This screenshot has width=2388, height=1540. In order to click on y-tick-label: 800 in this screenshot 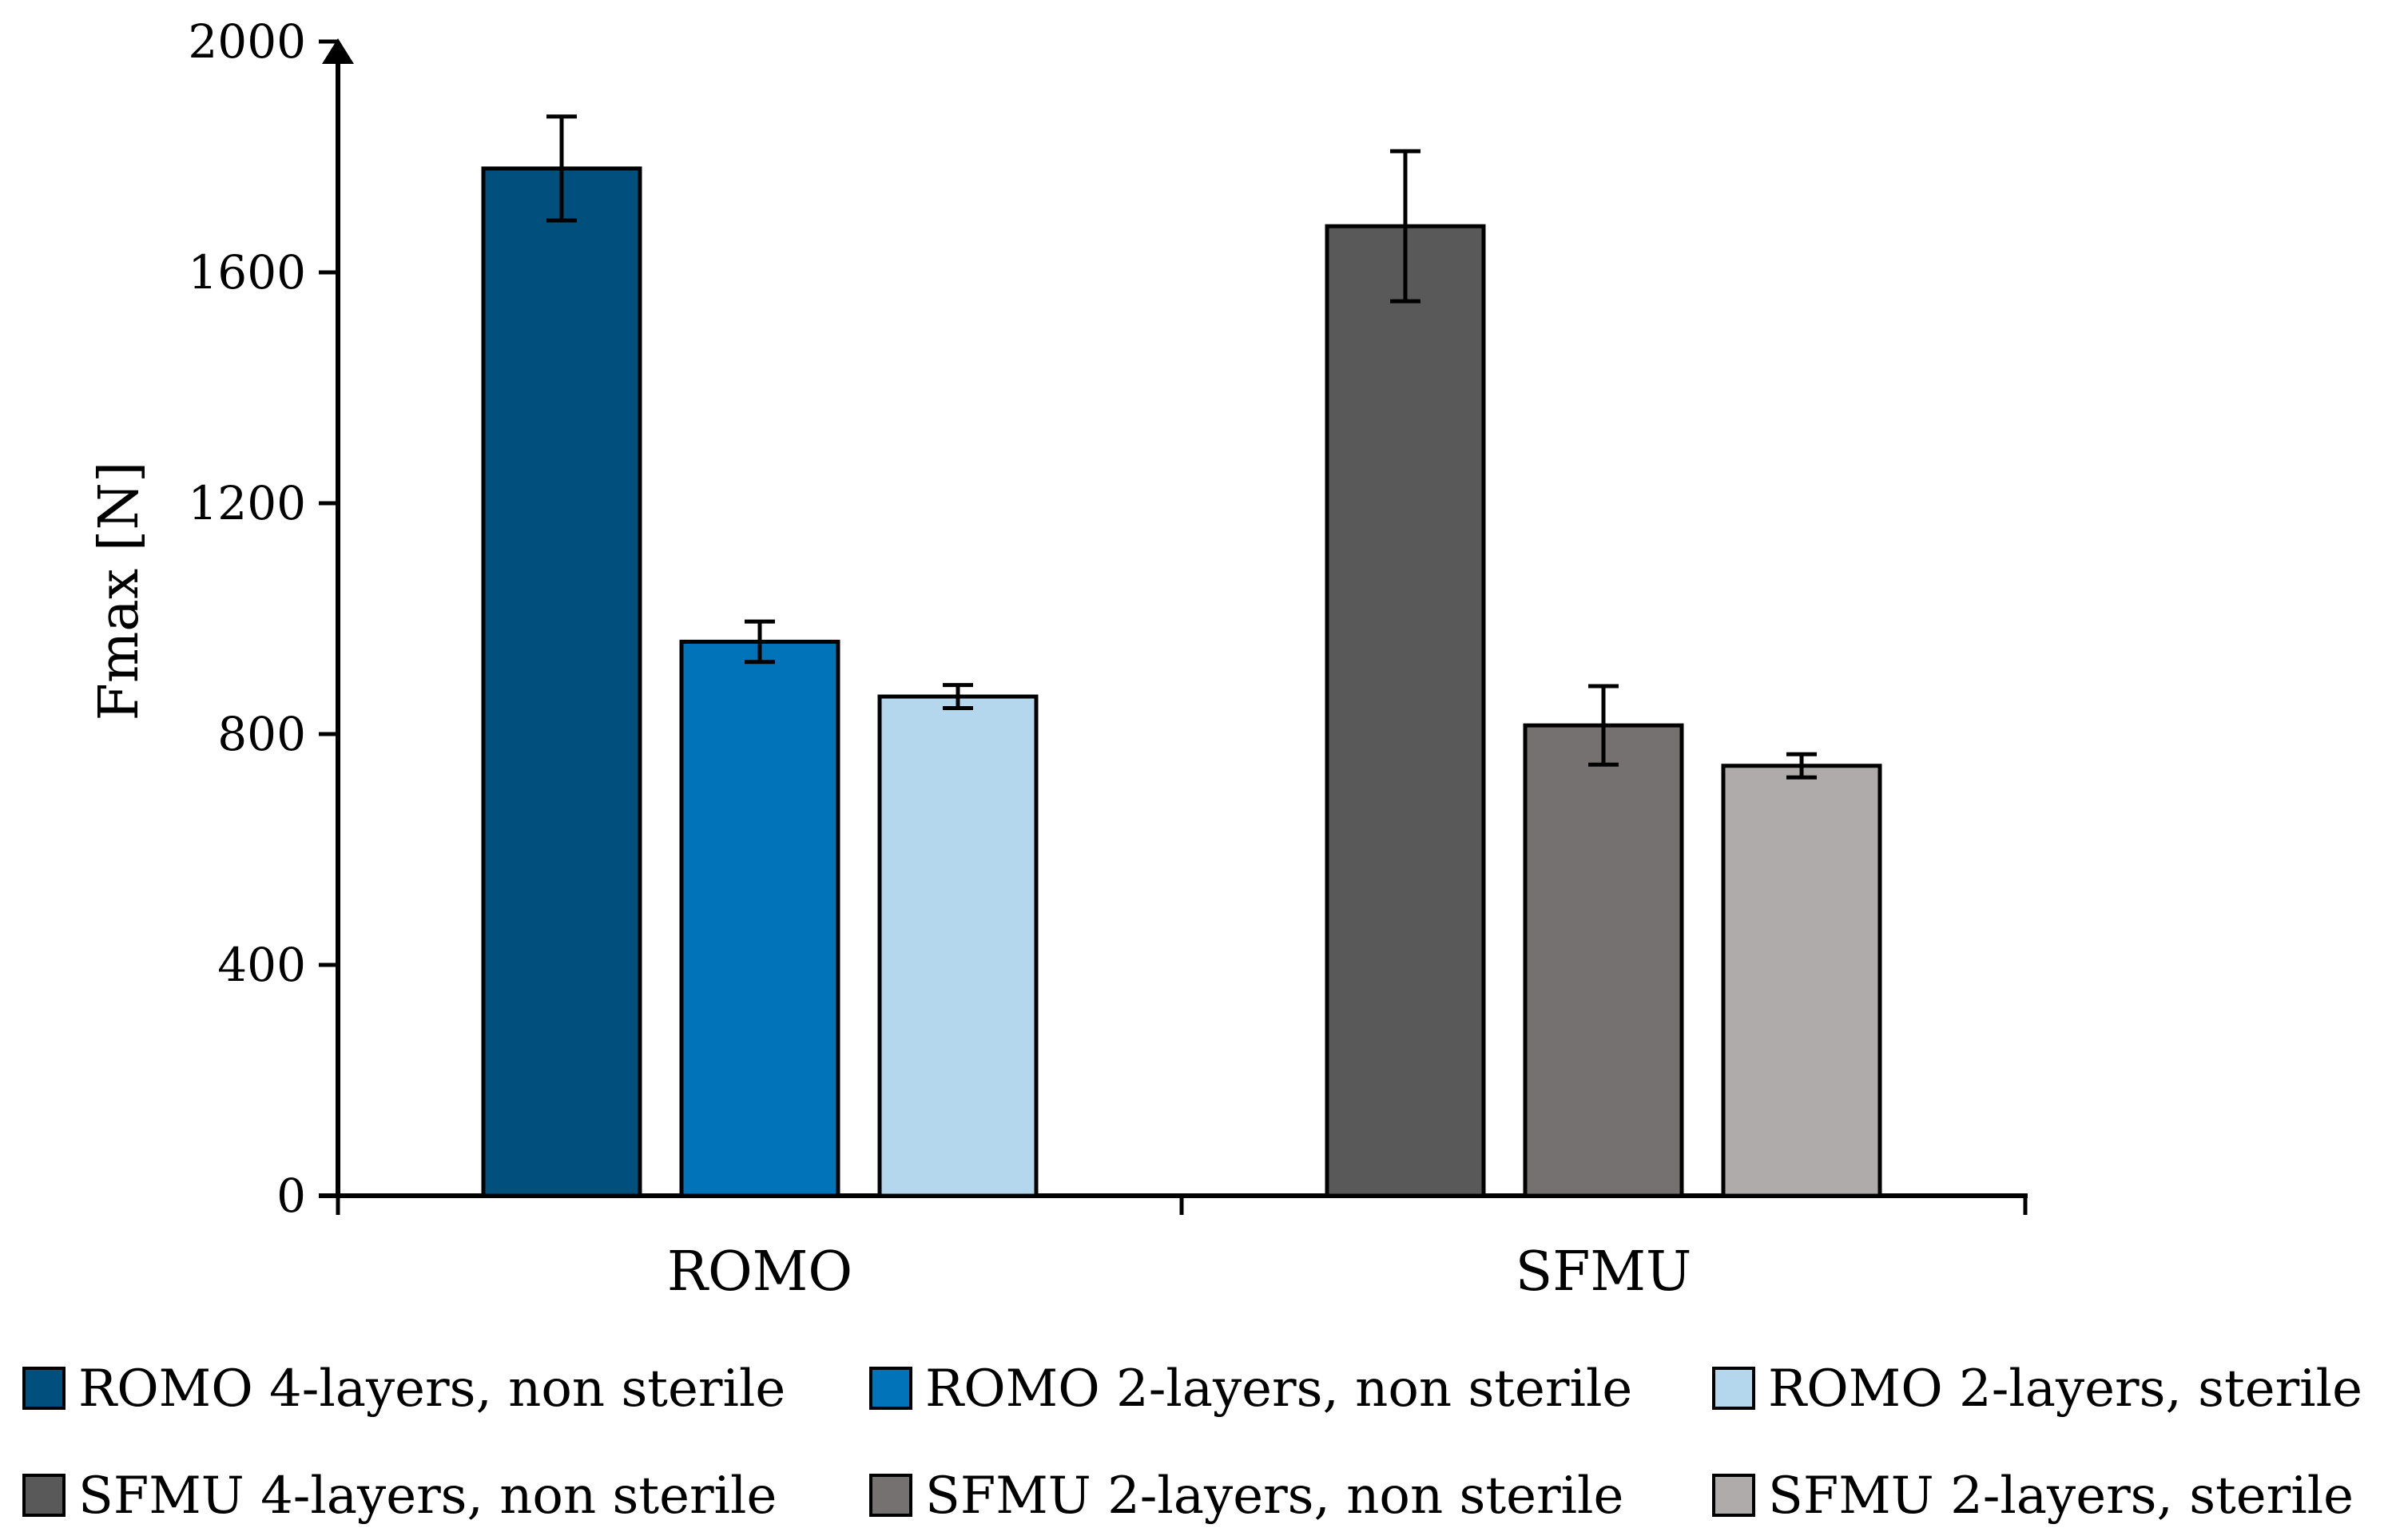, I will do `click(261, 734)`.